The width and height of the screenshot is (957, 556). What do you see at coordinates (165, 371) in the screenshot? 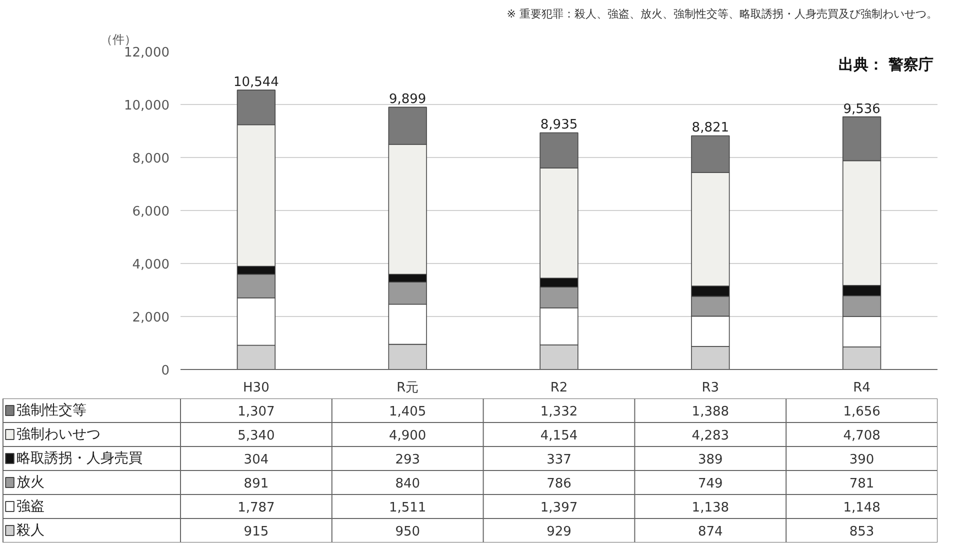
I see `y-tick-label: 0` at bounding box center [165, 371].